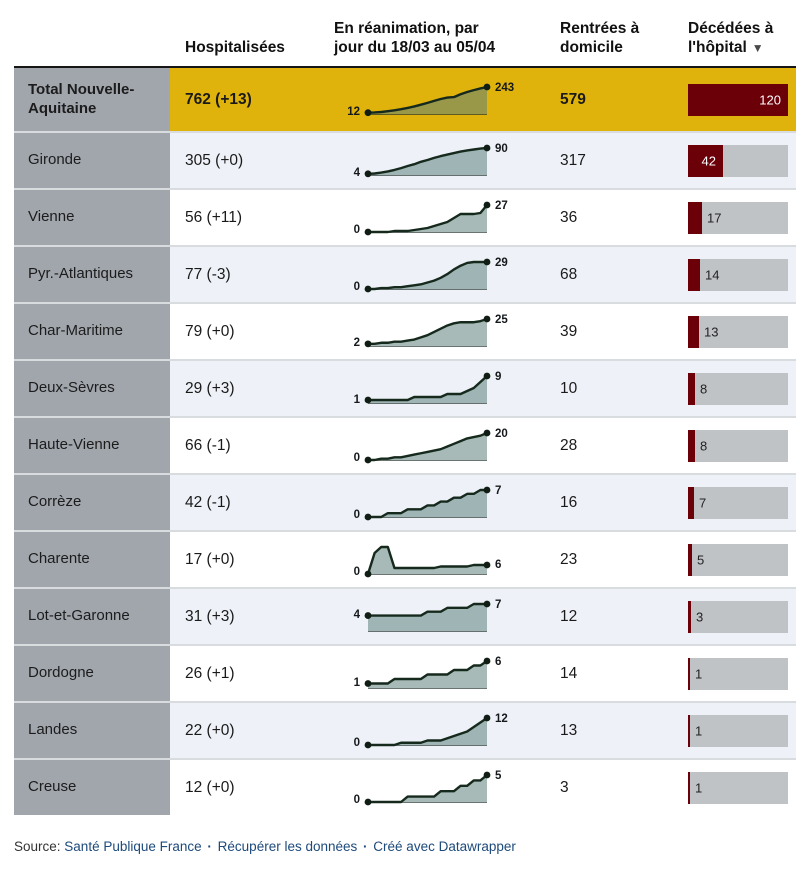 Image resolution: width=810 pixels, height=873 pixels. What do you see at coordinates (92, 331) in the screenshot?
I see `region-label: Char-Maritime` at bounding box center [92, 331].